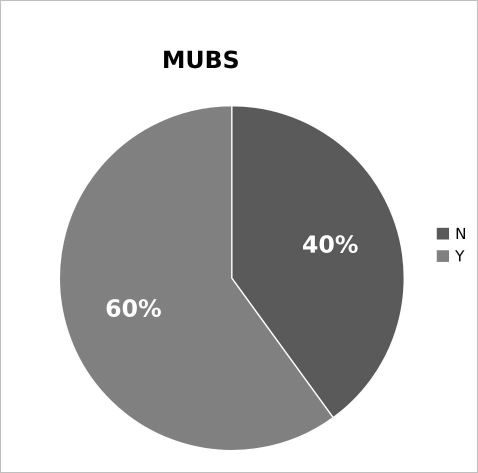 The height and width of the screenshot is (473, 478). I want to click on legend-label: N, so click(461, 233).